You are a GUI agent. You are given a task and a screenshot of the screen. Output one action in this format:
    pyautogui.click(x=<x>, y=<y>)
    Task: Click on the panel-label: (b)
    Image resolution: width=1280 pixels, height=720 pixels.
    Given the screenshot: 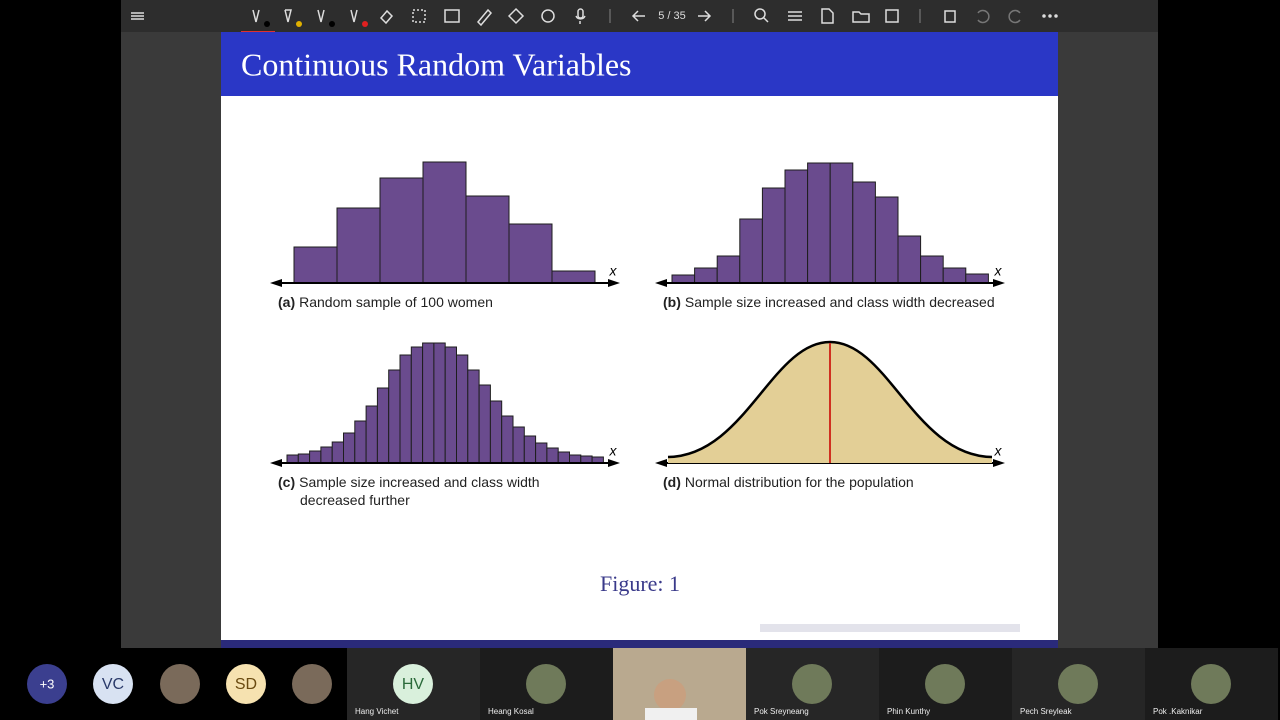 What is the action you would take?
    pyautogui.click(x=672, y=302)
    